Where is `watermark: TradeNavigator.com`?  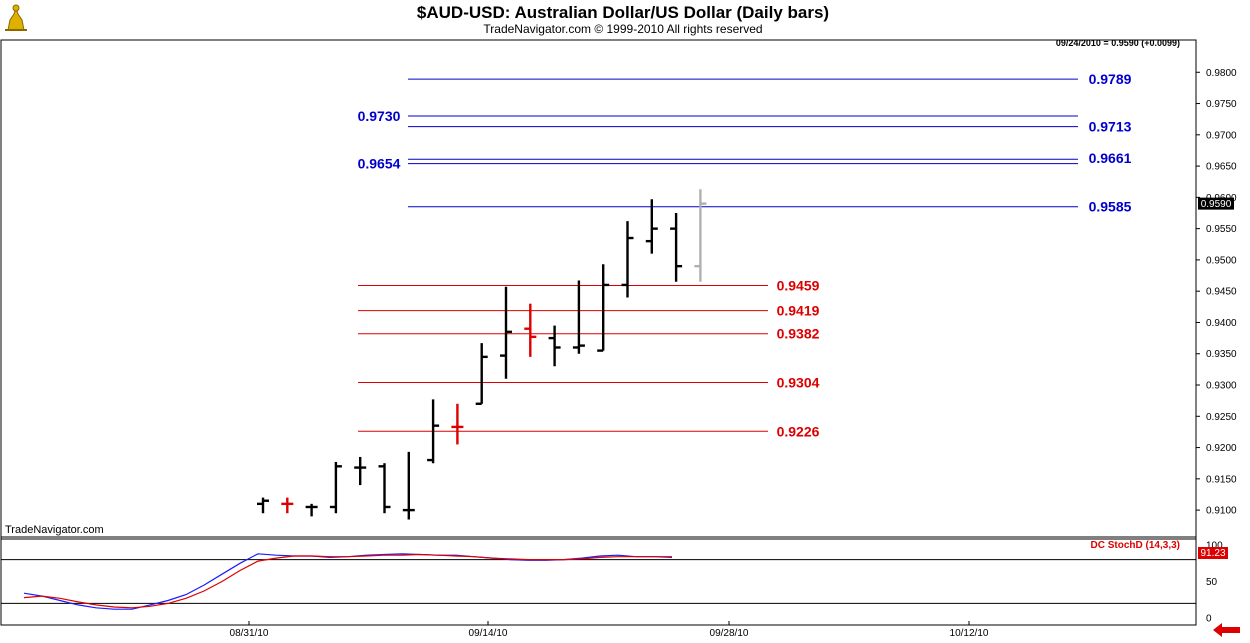
watermark: TradeNavigator.com is located at coordinates (54, 530).